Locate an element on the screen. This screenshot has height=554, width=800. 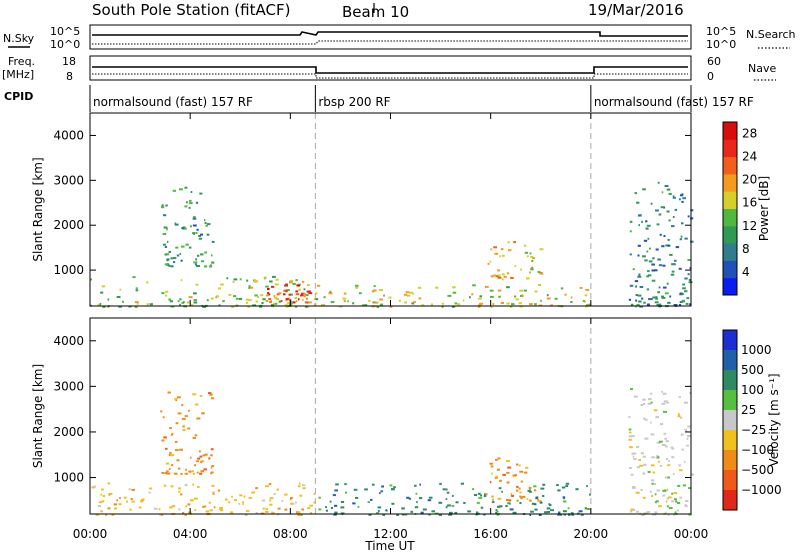
nsearch-trace is located at coordinates (390, 42).